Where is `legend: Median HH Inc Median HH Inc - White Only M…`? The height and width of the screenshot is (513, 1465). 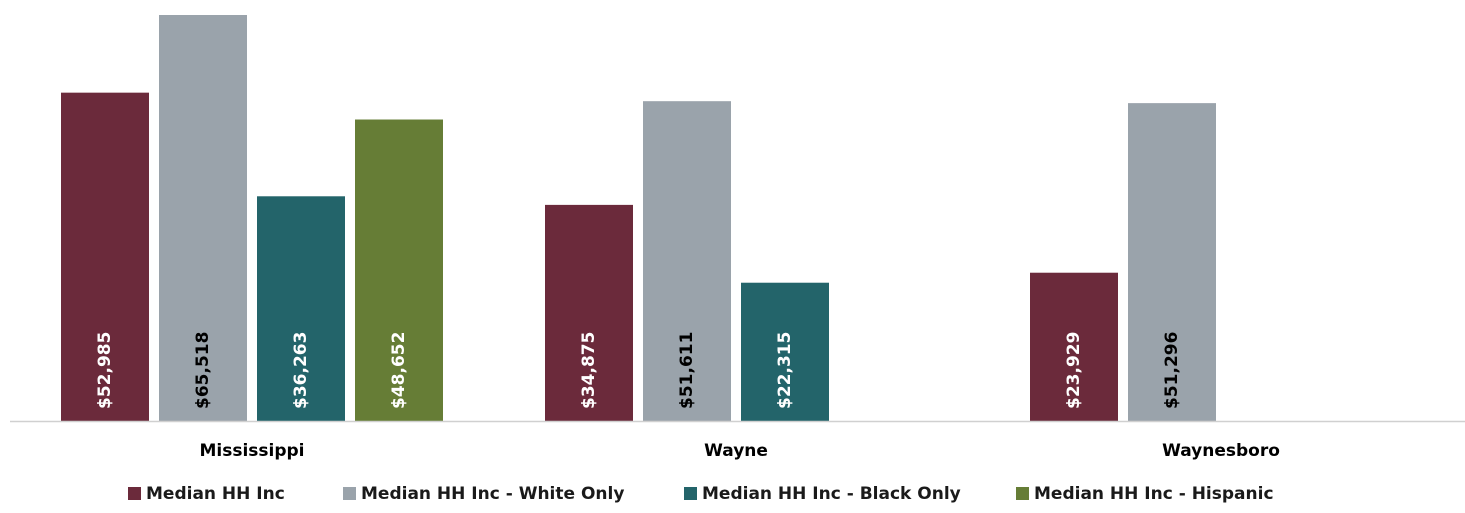 legend: Median HH Inc Median HH Inc - White Only M… is located at coordinates (701, 494).